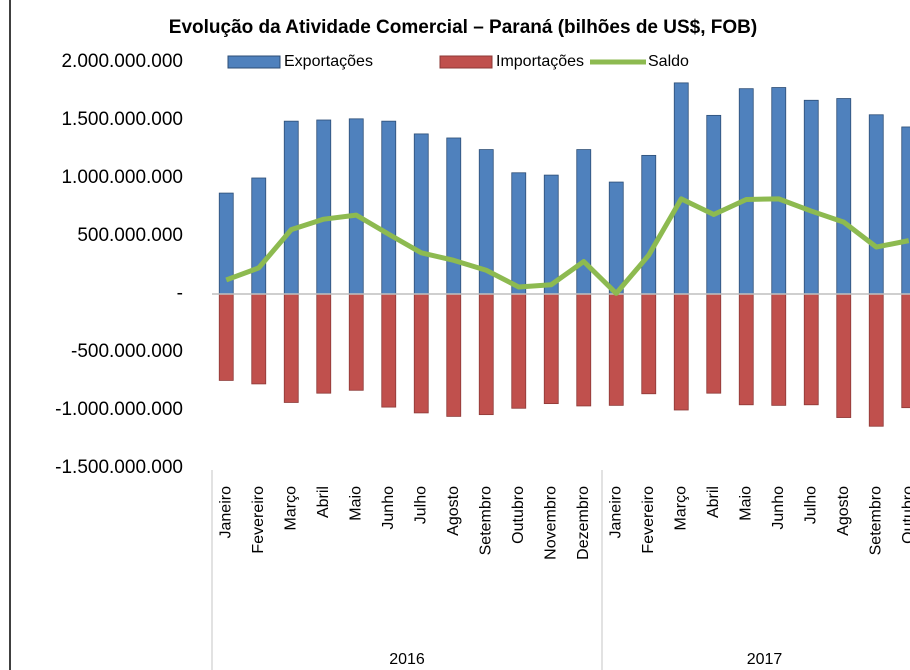  What do you see at coordinates (122, 61) in the screenshot?
I see `y-tick-label: 2.000.000.000` at bounding box center [122, 61].